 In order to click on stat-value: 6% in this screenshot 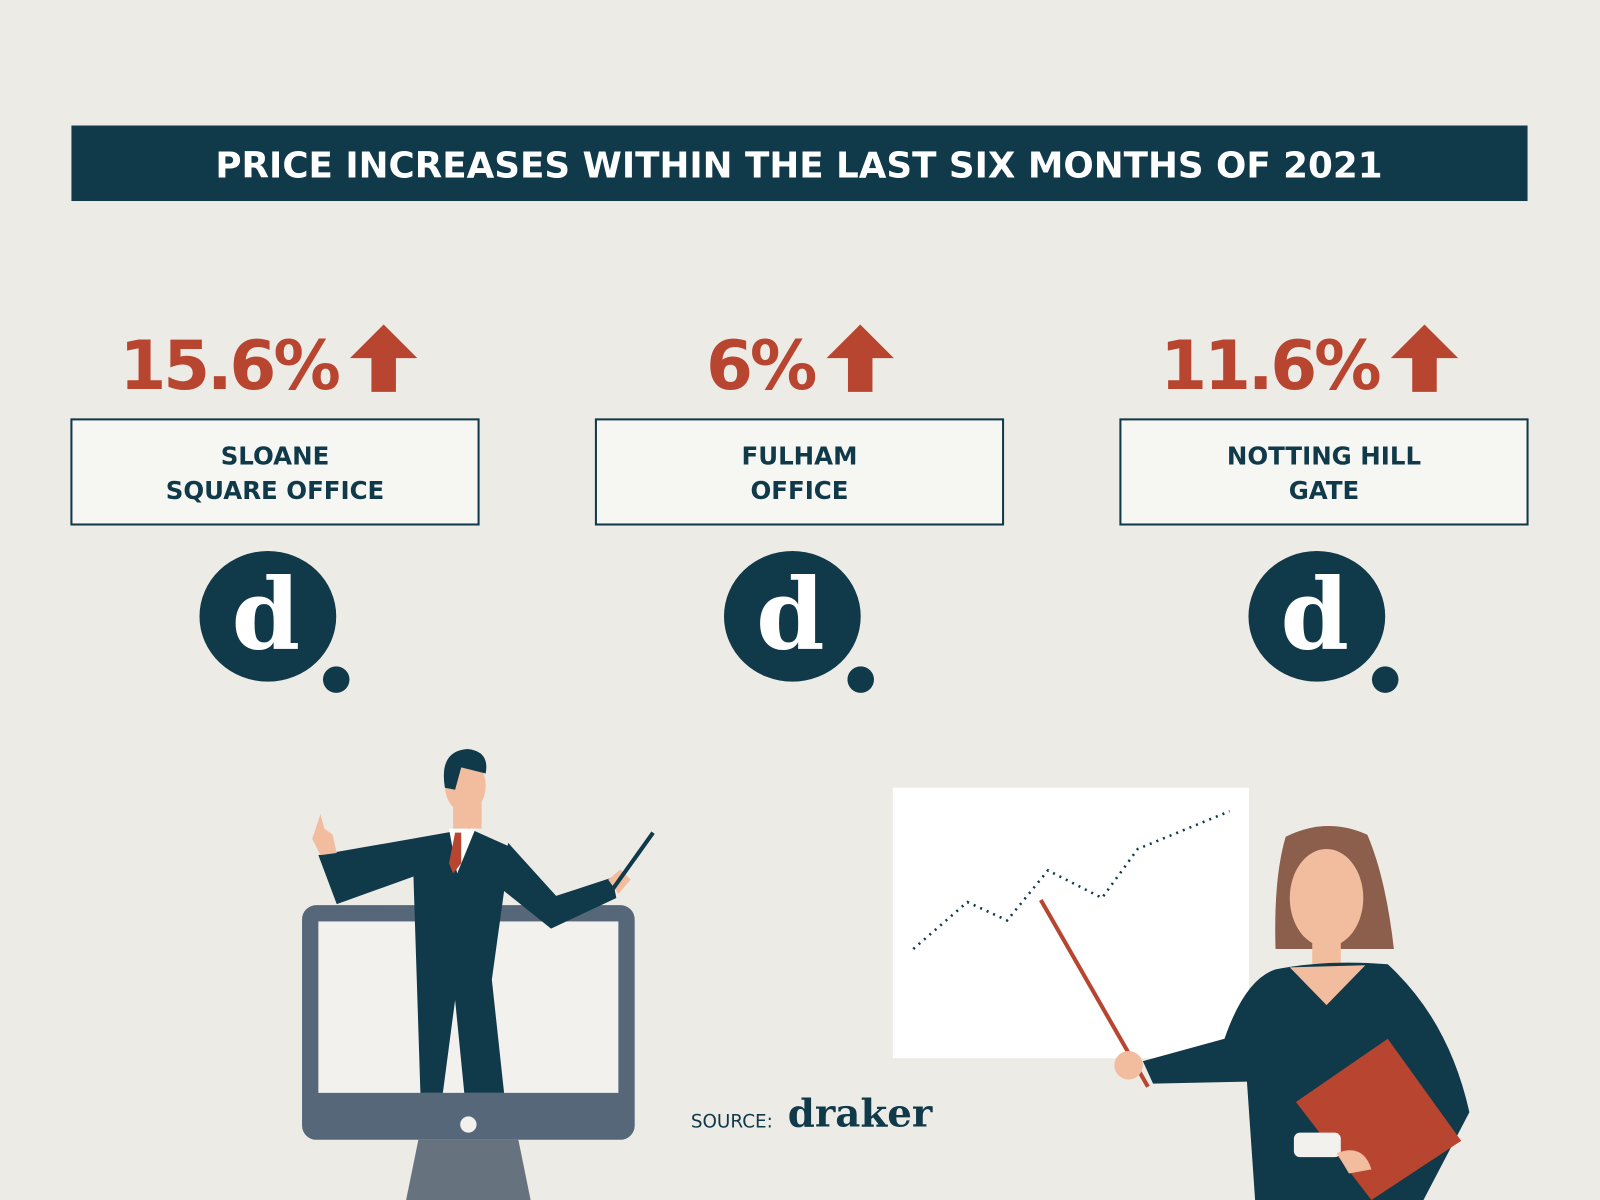, I will do `click(761, 365)`.